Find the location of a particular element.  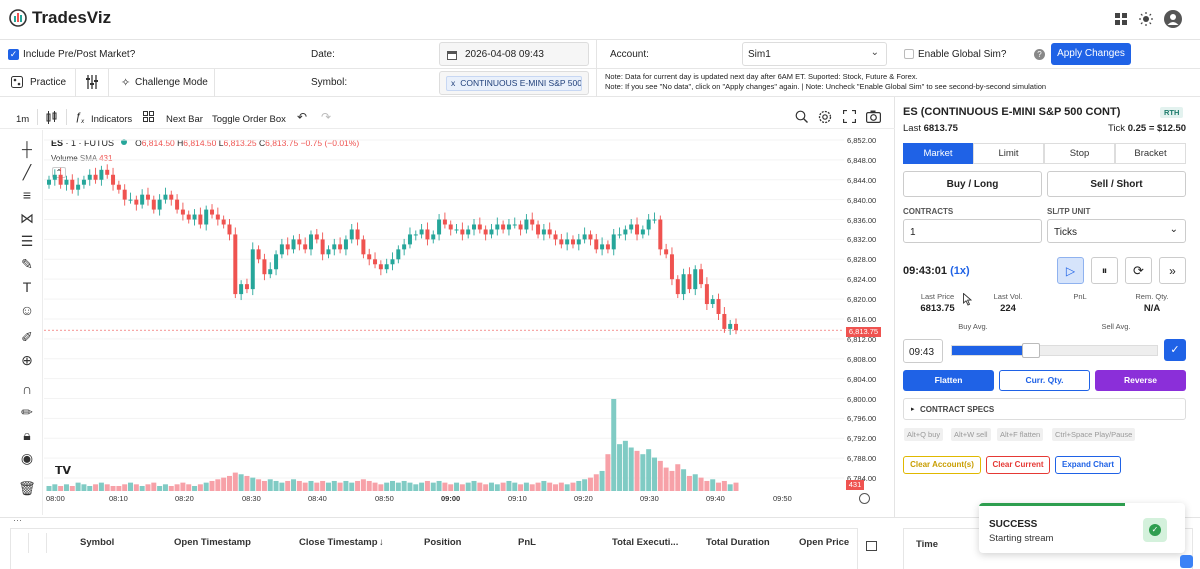

text-icon: T is located at coordinates (27, 287).